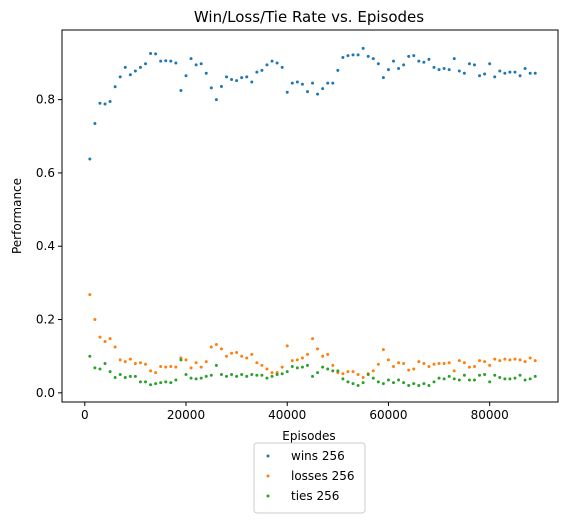 Image resolution: width=570 pixels, height=520 pixels. Describe the element at coordinates (45, 100) in the screenshot. I see `y-tick-label: 0.8` at that location.